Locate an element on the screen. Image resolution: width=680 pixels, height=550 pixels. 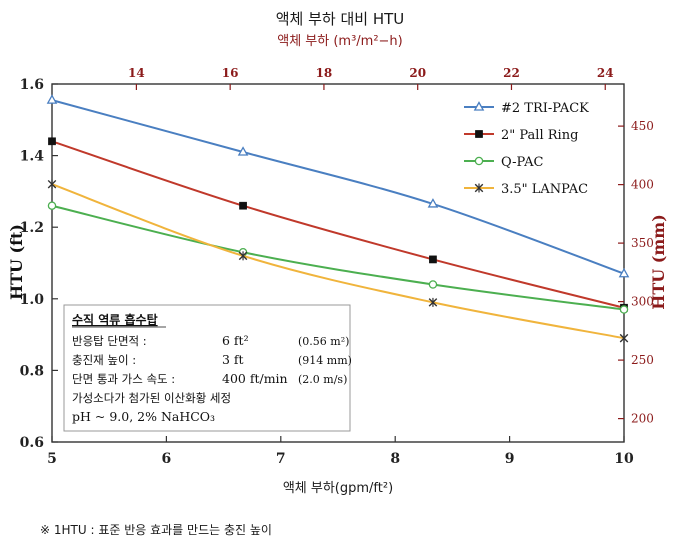
info-row-value: 3 ft is located at coordinates (233, 359).